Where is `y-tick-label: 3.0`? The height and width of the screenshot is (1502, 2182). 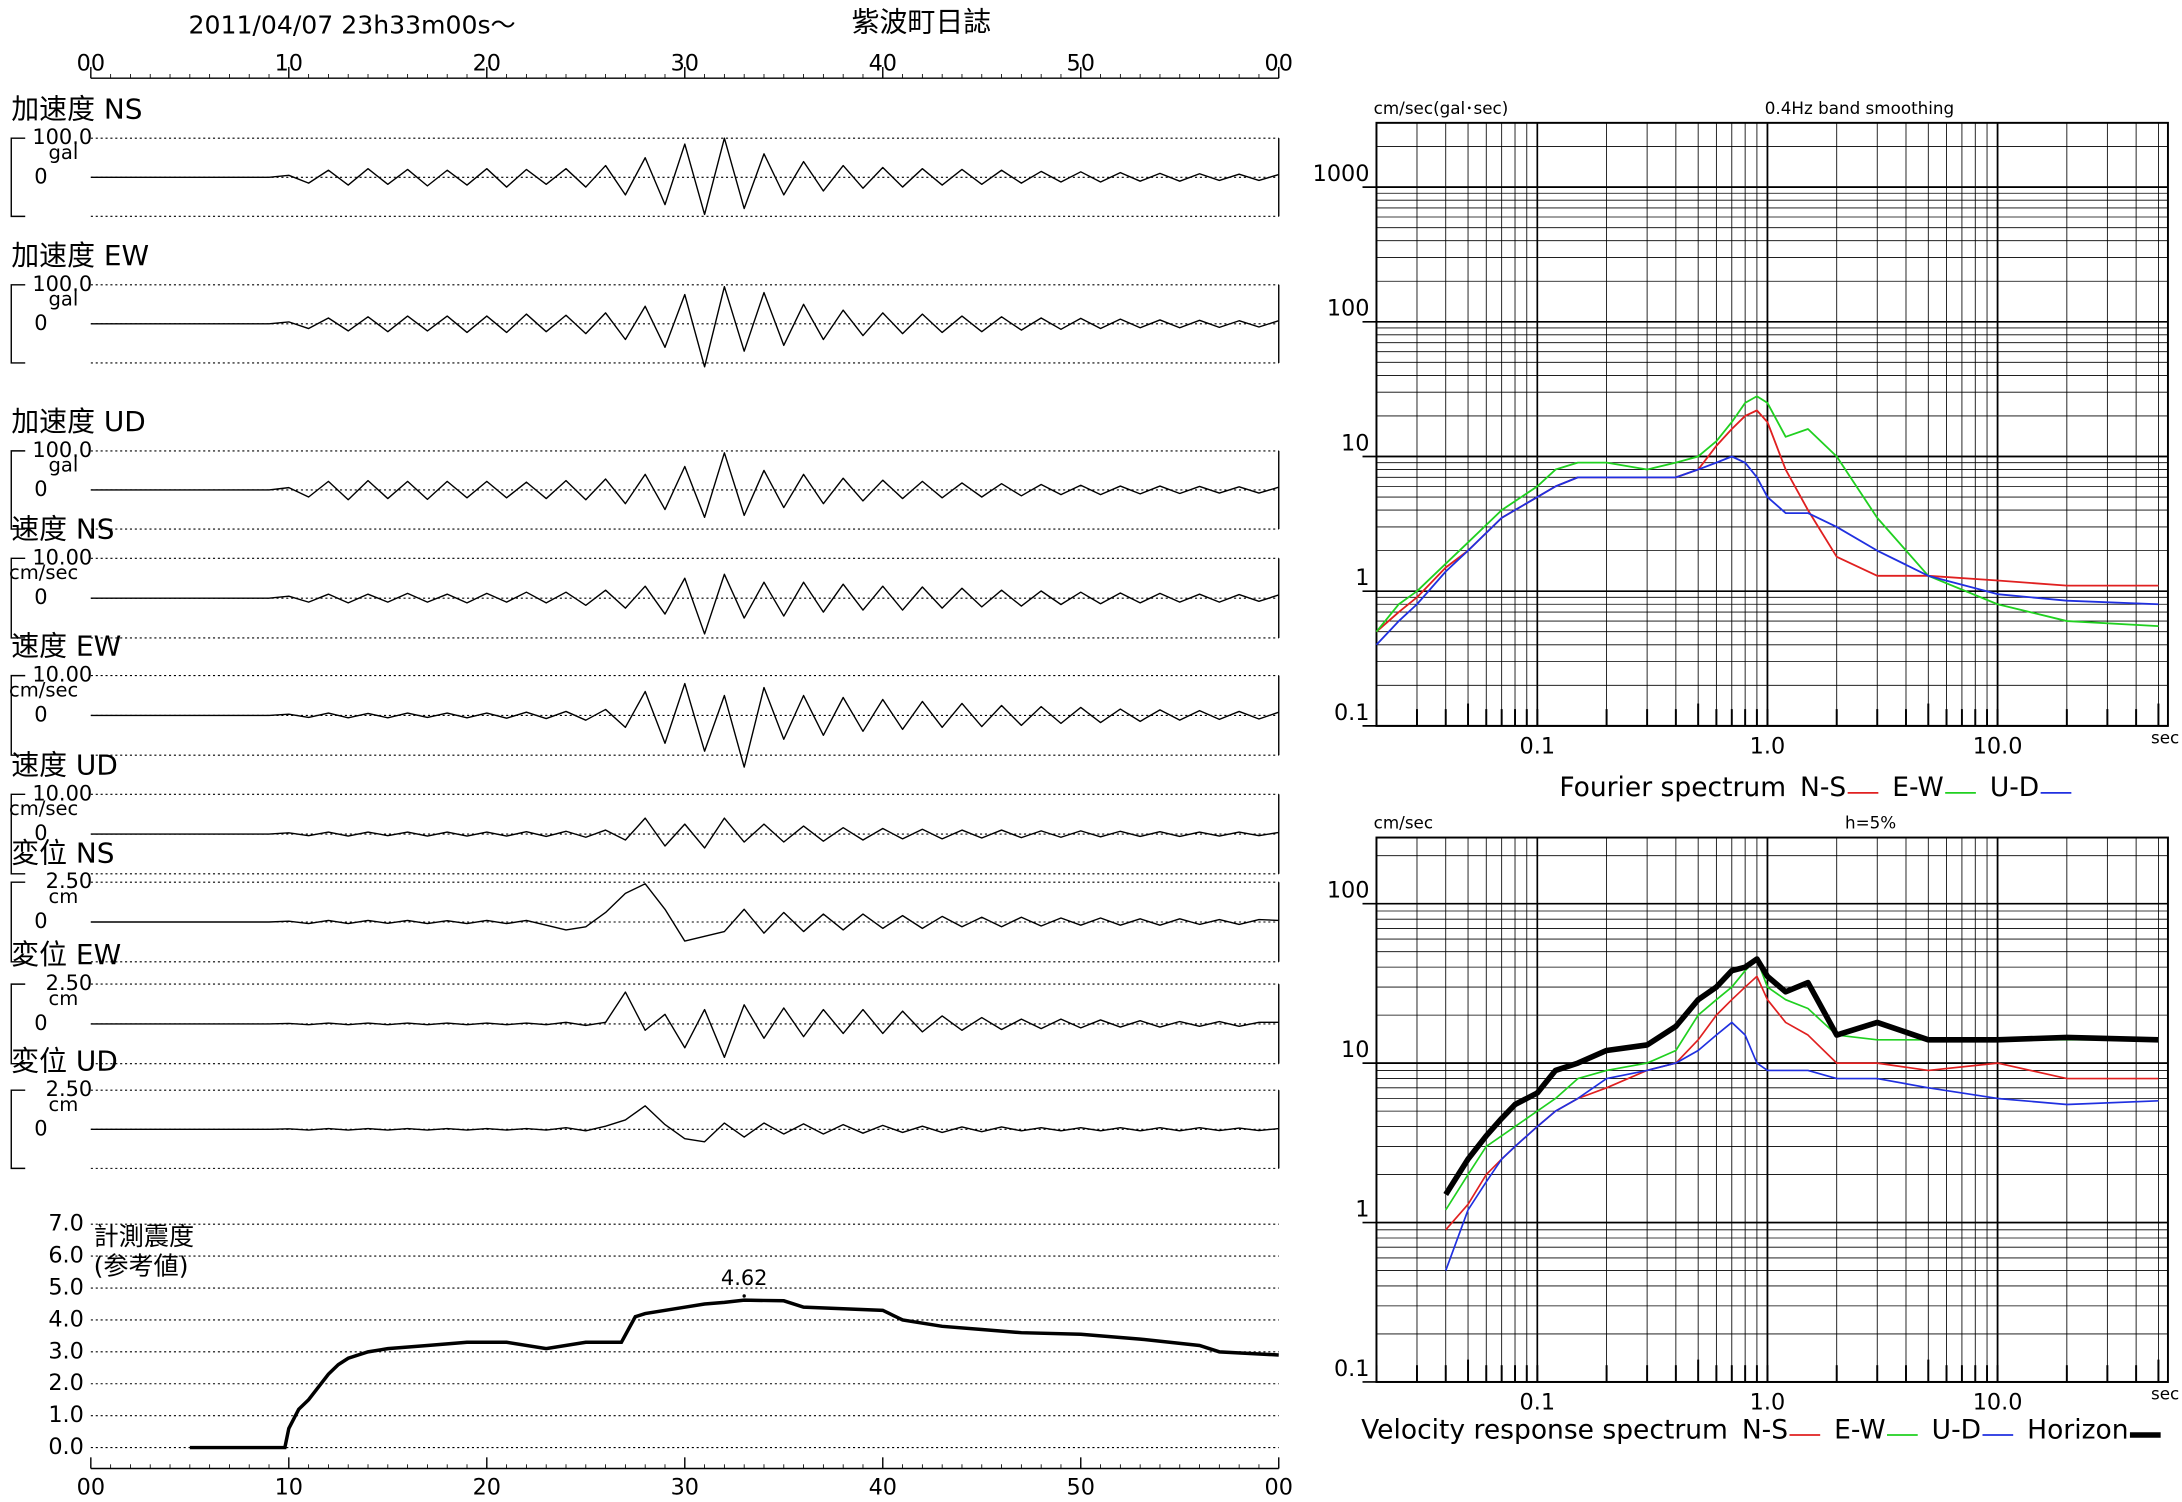
y-tick-label: 3.0 is located at coordinates (66, 1351).